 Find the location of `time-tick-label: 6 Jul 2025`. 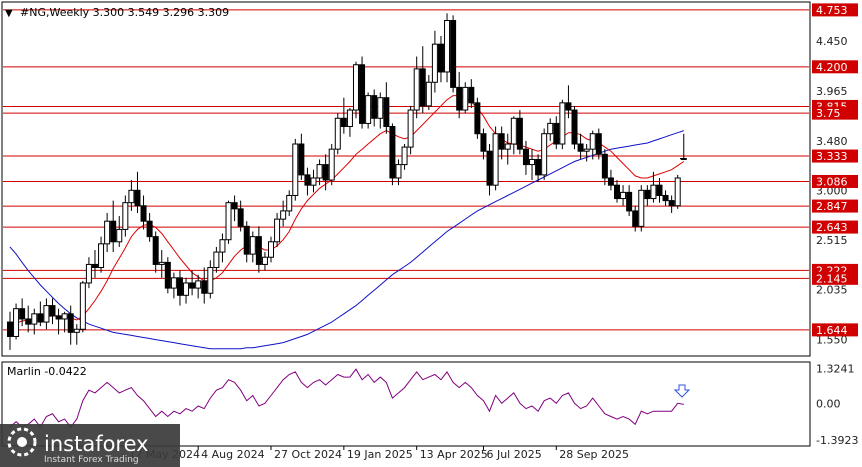

time-tick-label: 6 Jul 2025 is located at coordinates (513, 454).